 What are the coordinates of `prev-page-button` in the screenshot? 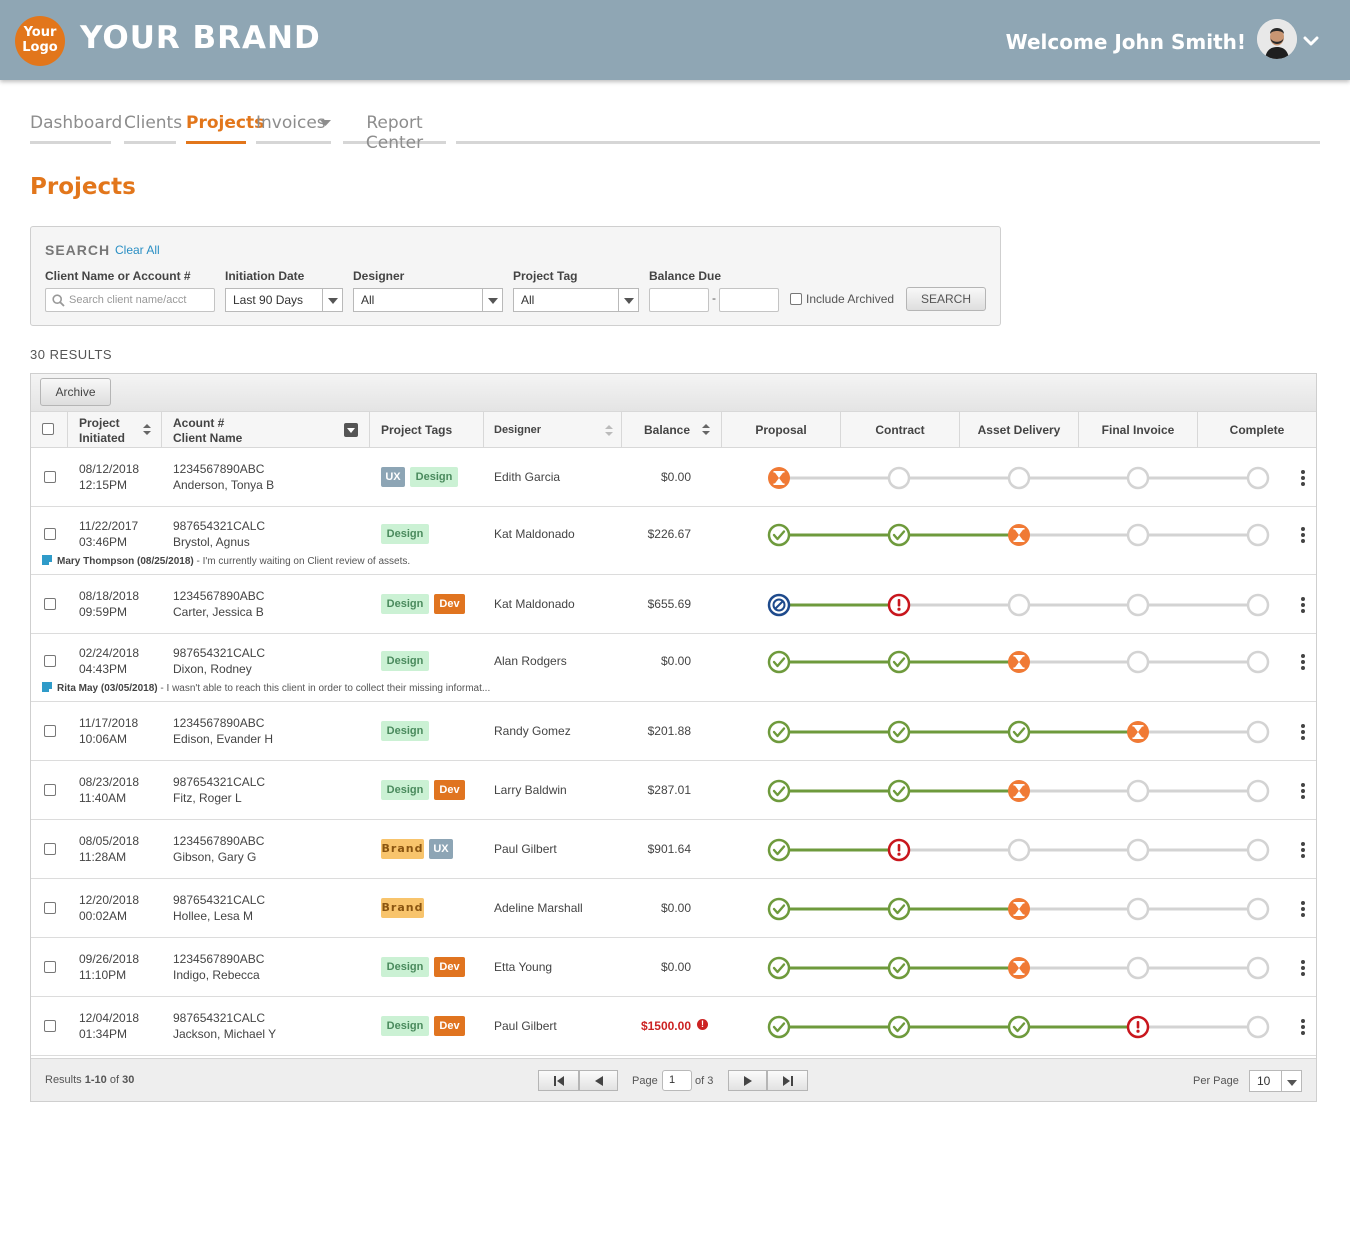 It's located at (598, 1080).